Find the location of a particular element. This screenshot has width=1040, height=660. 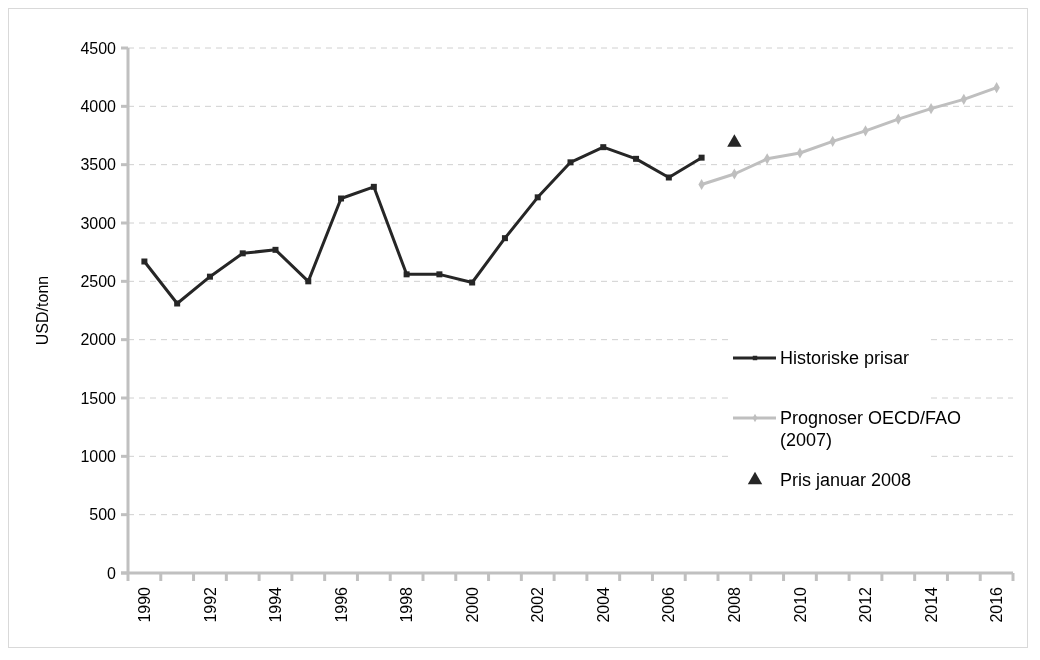

y-tick-label: 500 is located at coordinates (103, 515).